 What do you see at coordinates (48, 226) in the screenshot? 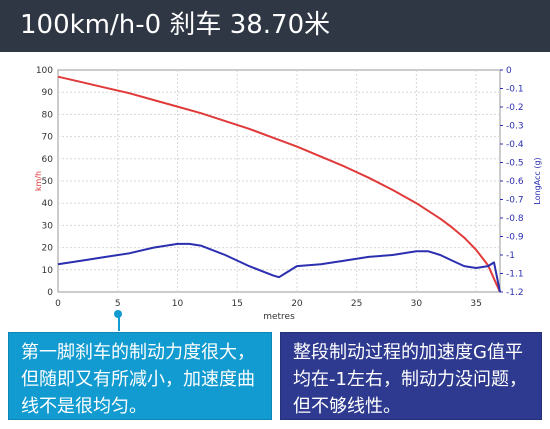
I see `y-left-tick-label: 30` at bounding box center [48, 226].